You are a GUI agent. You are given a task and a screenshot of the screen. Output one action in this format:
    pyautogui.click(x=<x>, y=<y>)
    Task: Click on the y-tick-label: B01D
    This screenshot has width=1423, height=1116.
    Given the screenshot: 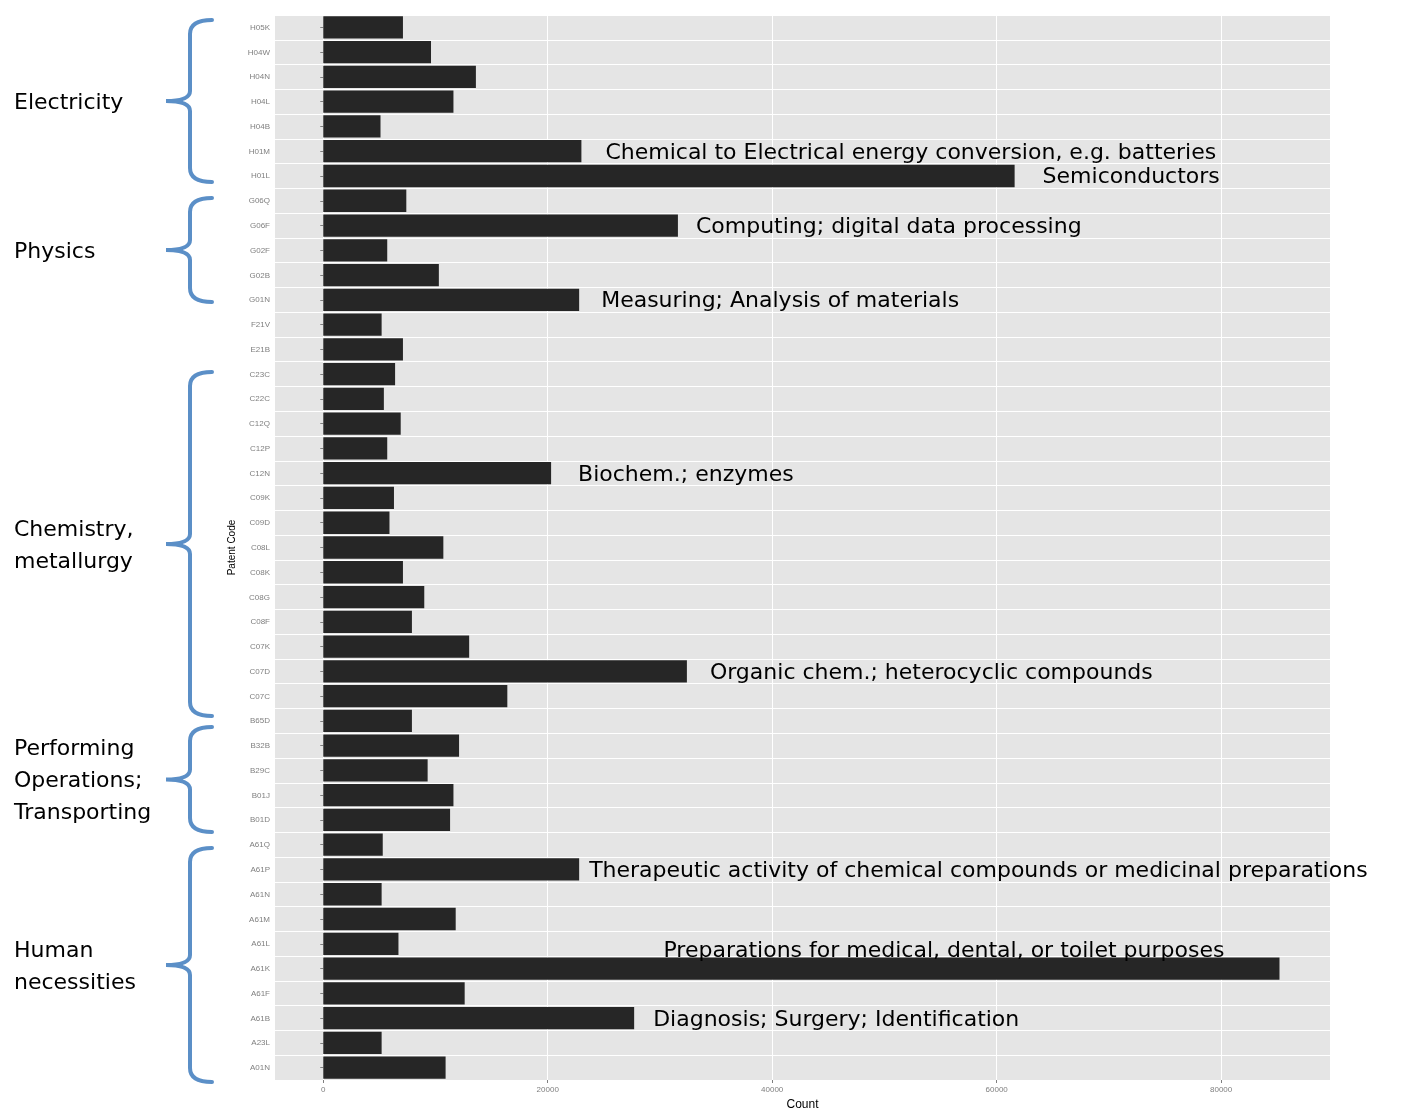 What is the action you would take?
    pyautogui.click(x=260, y=820)
    